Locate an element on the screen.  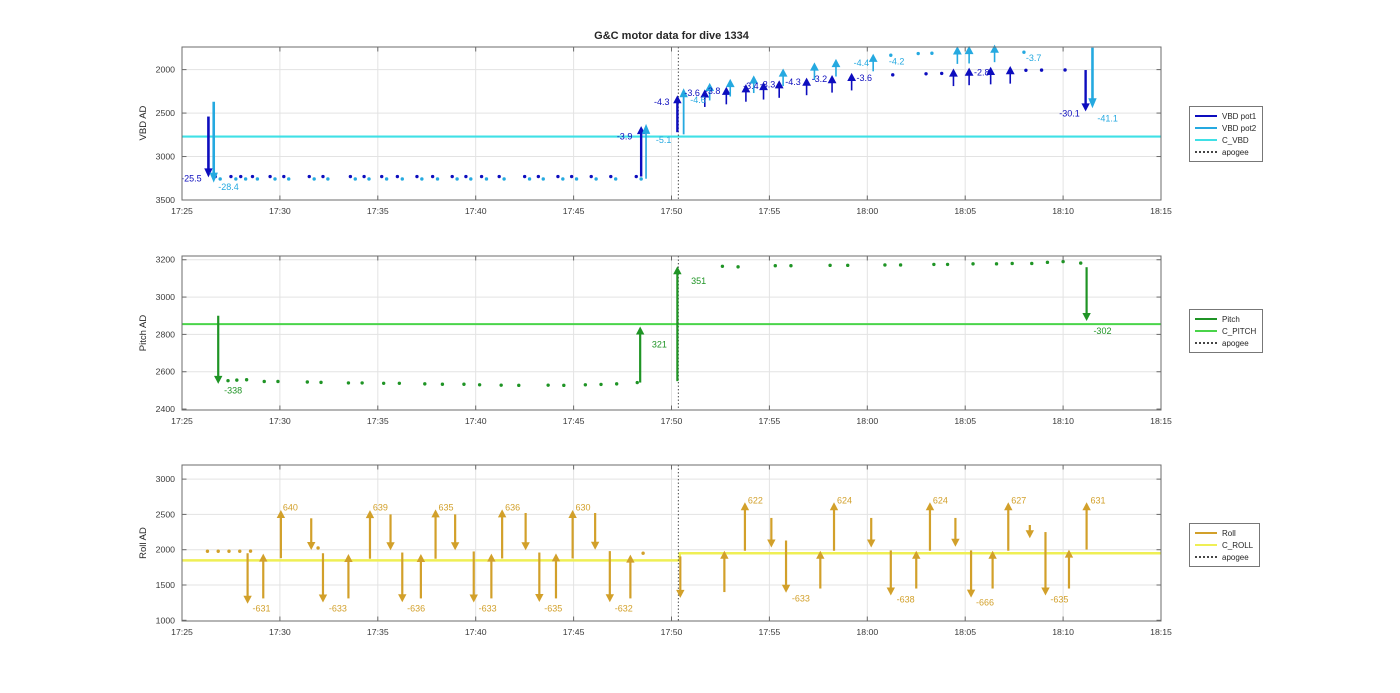
x-tick-label: 17:50 is located at coordinates (672, 632).